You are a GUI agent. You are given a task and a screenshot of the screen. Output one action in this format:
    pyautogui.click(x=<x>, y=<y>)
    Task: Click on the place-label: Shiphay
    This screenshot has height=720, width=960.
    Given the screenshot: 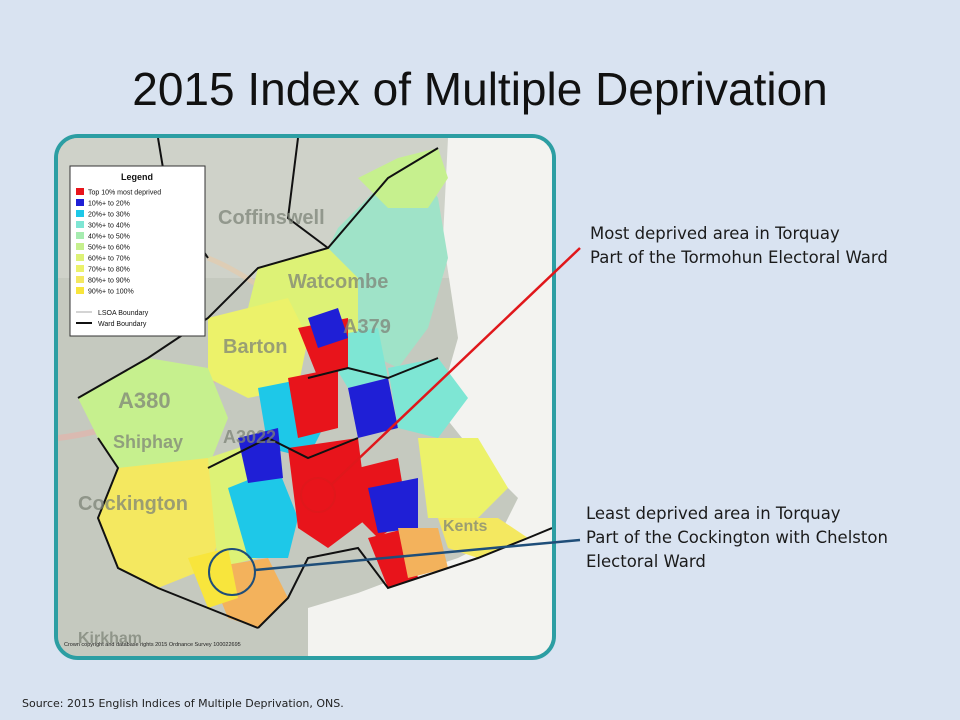 What is the action you would take?
    pyautogui.click(x=148, y=442)
    